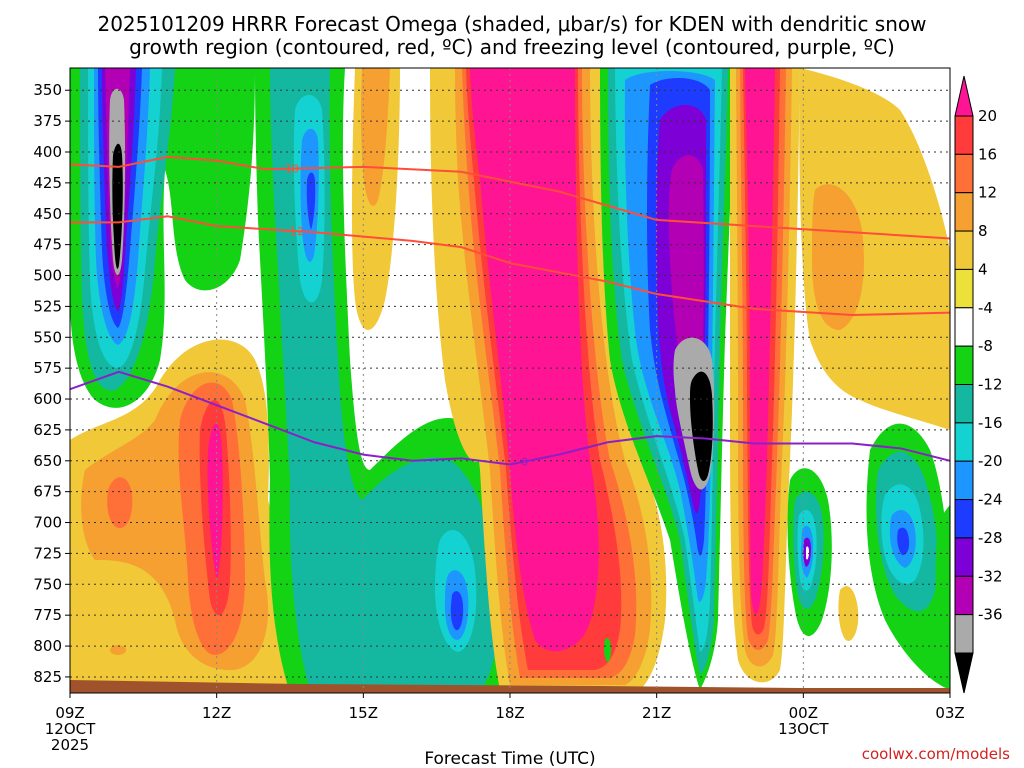  What do you see at coordinates (990, 615) in the screenshot?
I see `colorbar-label: -36` at bounding box center [990, 615].